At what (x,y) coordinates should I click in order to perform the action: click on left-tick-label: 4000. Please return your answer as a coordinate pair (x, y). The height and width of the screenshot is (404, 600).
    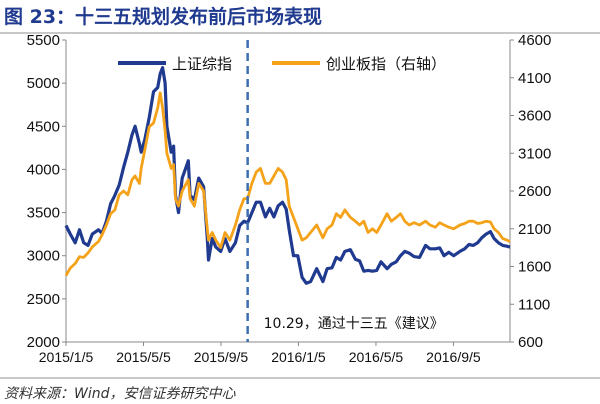
    Looking at the image, I should click on (43, 169).